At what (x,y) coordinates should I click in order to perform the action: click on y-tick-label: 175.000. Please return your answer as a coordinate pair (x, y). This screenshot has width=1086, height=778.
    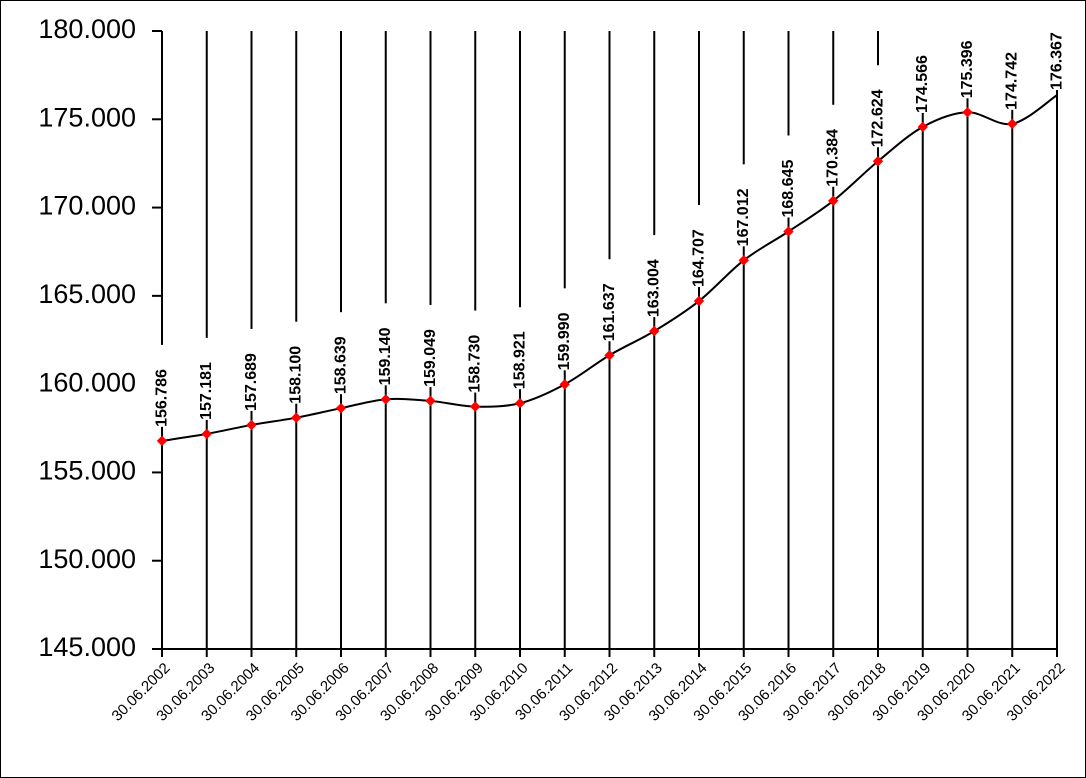
    Looking at the image, I should click on (87, 117).